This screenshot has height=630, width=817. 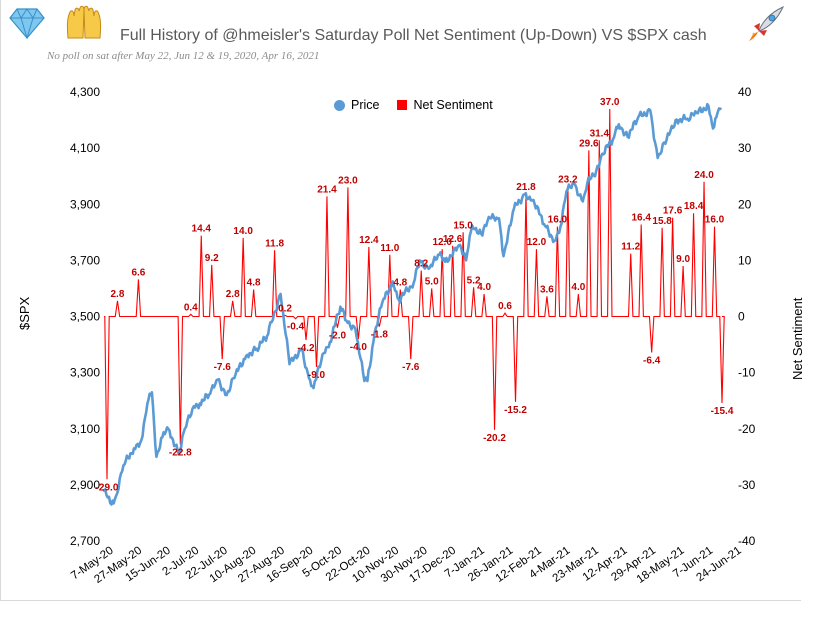 I want to click on sentiment-data-label: 21.8, so click(x=526, y=187).